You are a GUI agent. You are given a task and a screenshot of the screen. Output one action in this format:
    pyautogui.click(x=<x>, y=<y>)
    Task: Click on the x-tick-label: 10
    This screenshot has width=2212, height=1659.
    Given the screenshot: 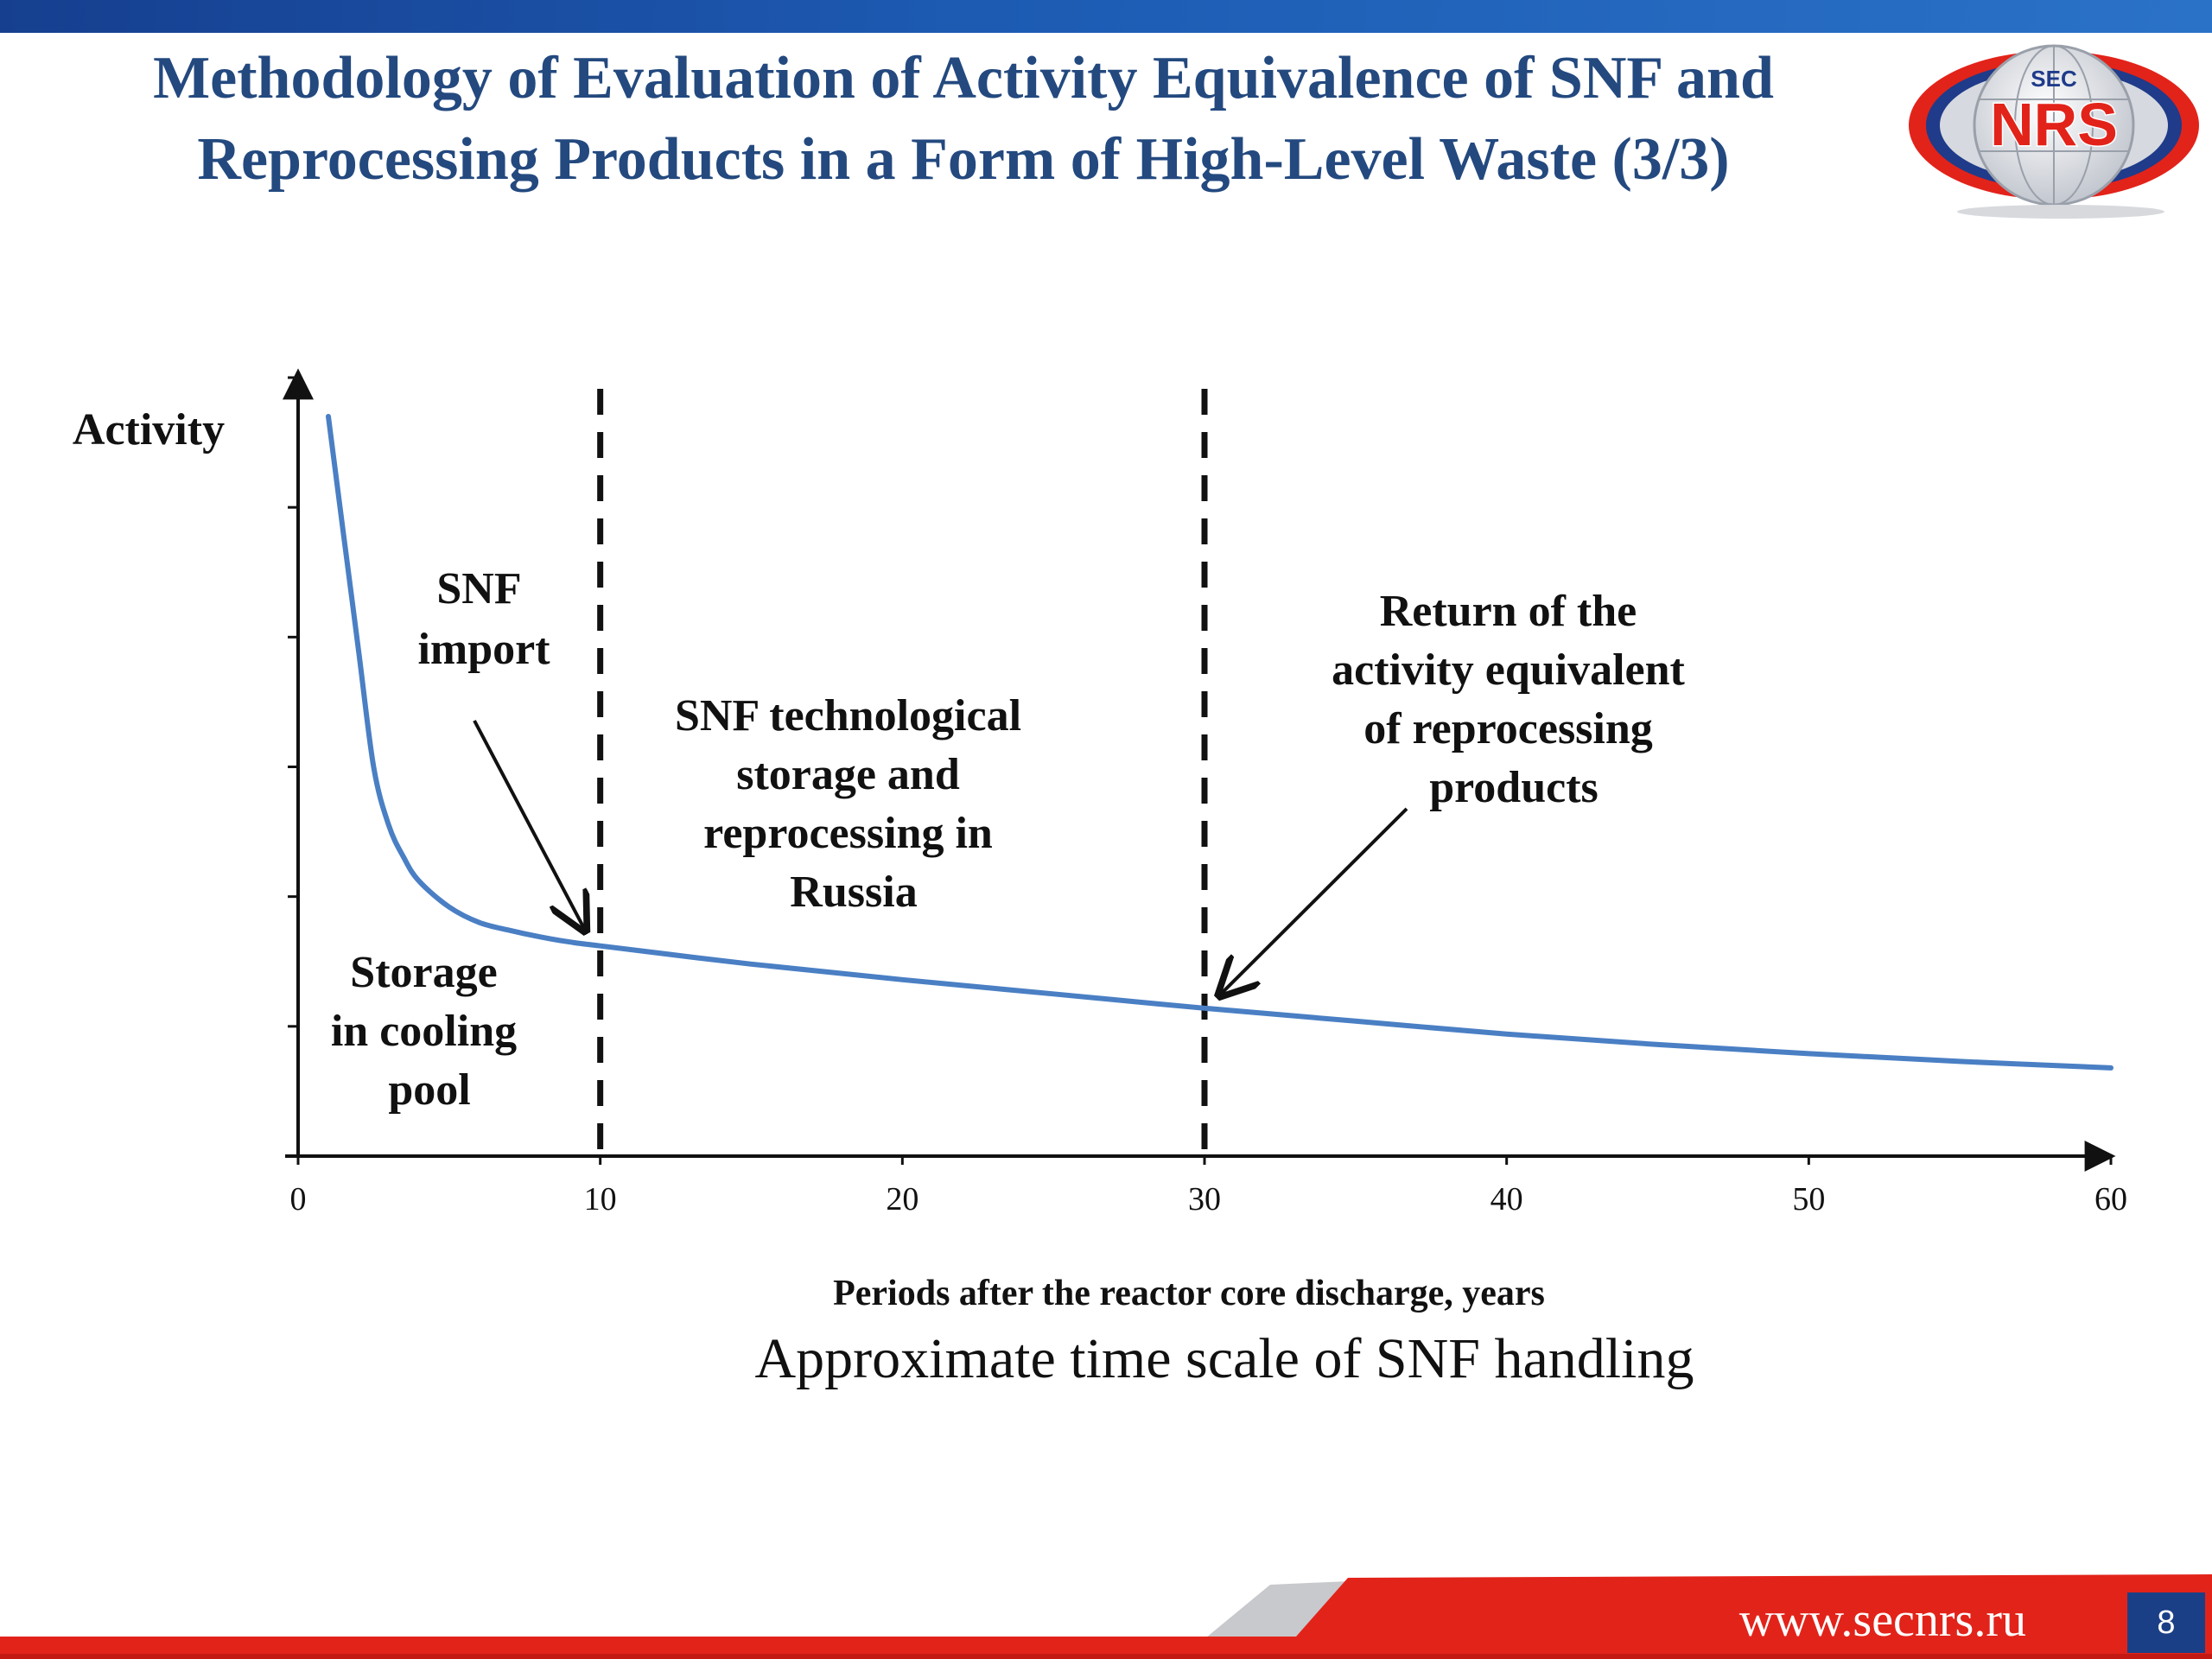 What is the action you would take?
    pyautogui.click(x=600, y=1199)
    